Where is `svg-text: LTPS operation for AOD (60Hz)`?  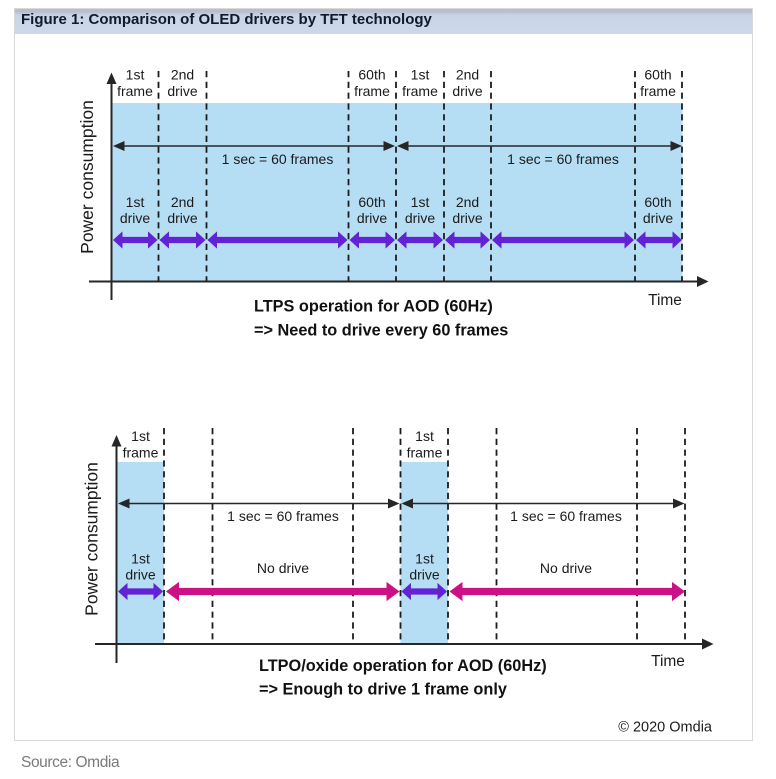 svg-text: LTPS operation for AOD (60Hz) is located at coordinates (373, 307).